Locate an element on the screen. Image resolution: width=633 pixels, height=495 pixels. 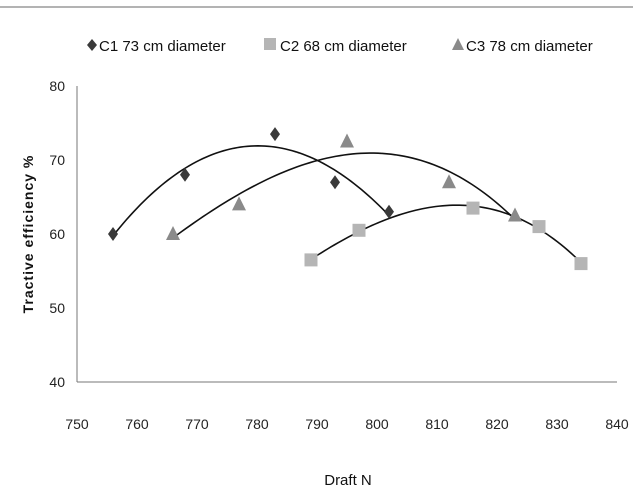
legend-item-c2: C2 68 cm diameter is located at coordinates (335, 46).